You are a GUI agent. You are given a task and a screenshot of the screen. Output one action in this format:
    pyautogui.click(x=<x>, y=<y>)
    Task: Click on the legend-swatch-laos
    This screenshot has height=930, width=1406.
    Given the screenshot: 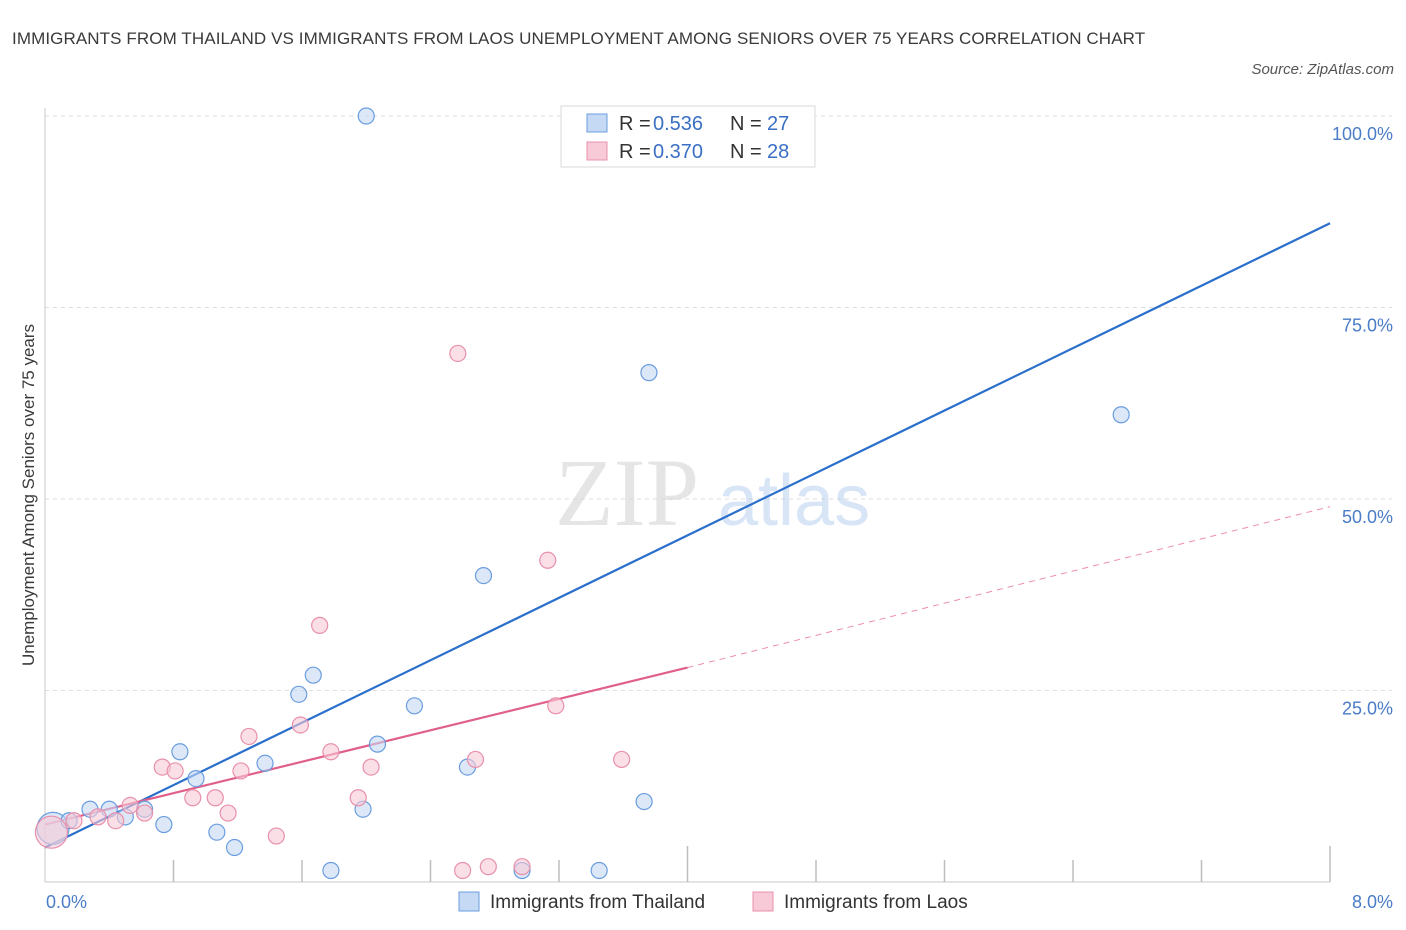 What is the action you would take?
    pyautogui.click(x=597, y=151)
    